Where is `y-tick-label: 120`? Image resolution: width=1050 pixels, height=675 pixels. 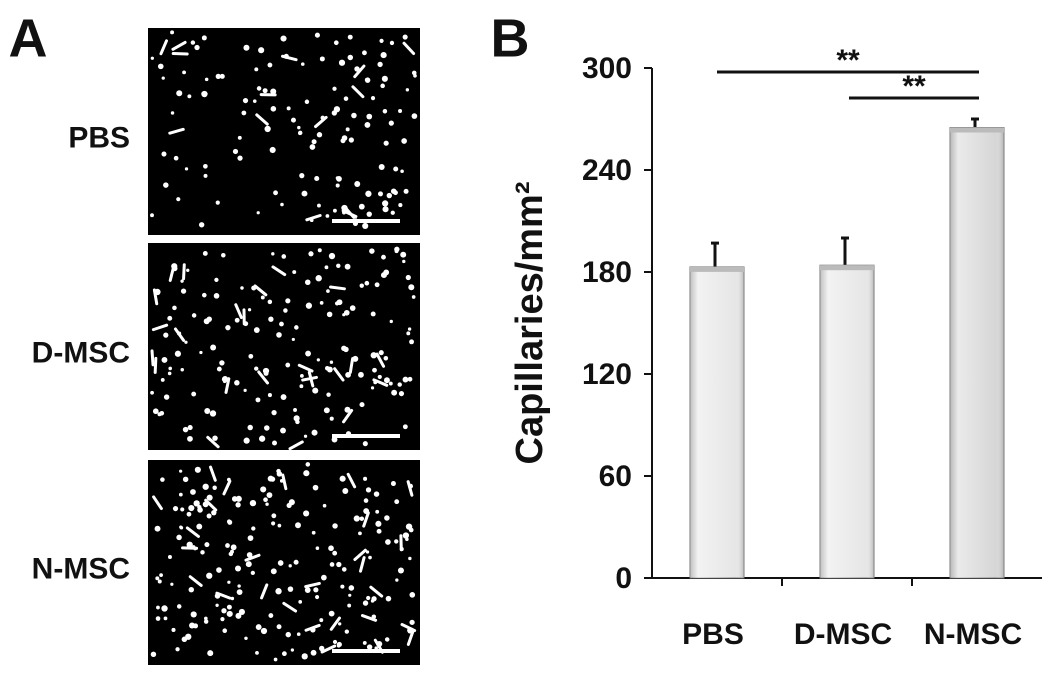 y-tick-label: 120 is located at coordinates (607, 374).